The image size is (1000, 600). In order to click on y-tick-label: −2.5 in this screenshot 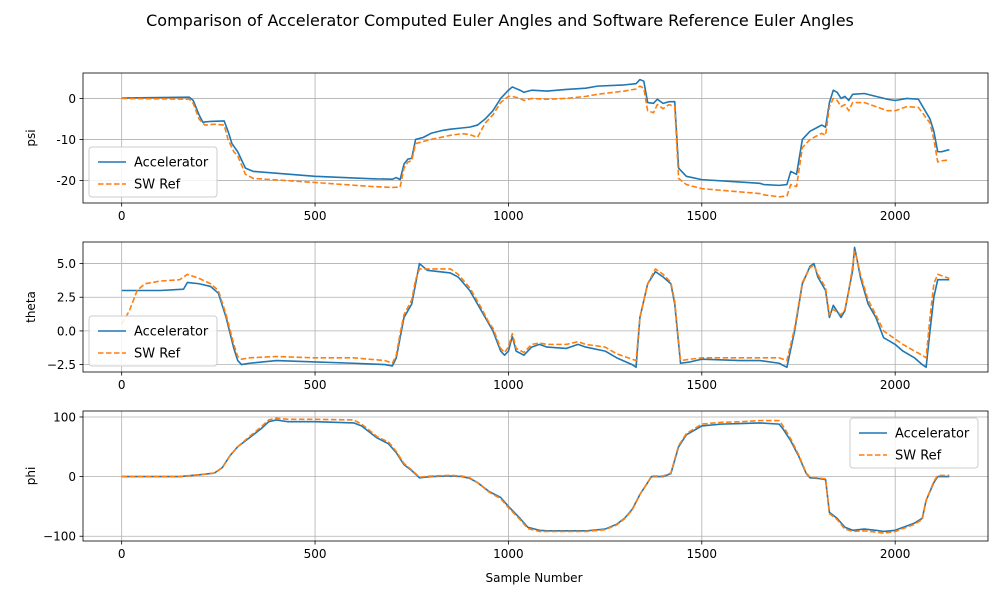, I will do `click(61, 365)`.